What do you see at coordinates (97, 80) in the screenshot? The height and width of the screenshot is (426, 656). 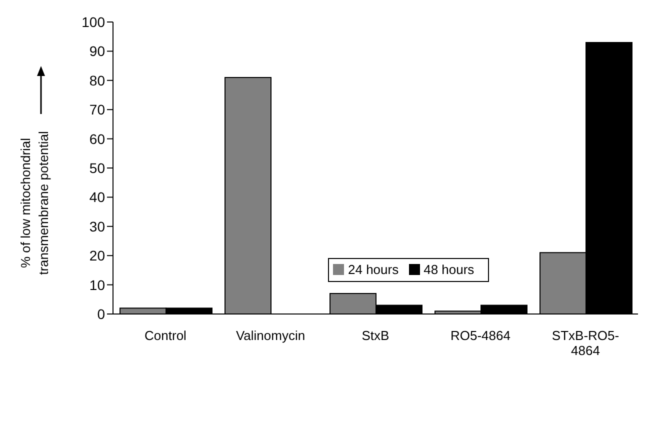 I see `y-tick-label: 80` at bounding box center [97, 80].